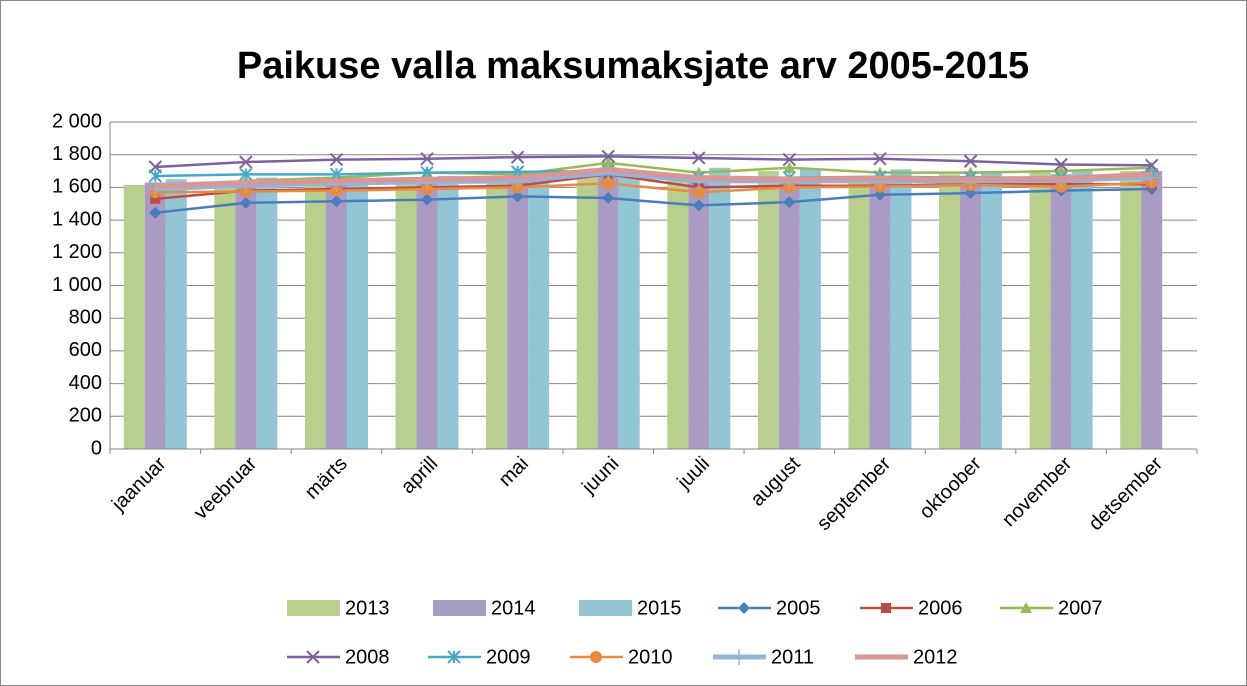  What do you see at coordinates (85, 317) in the screenshot?
I see `y-tick-label: 800` at bounding box center [85, 317].